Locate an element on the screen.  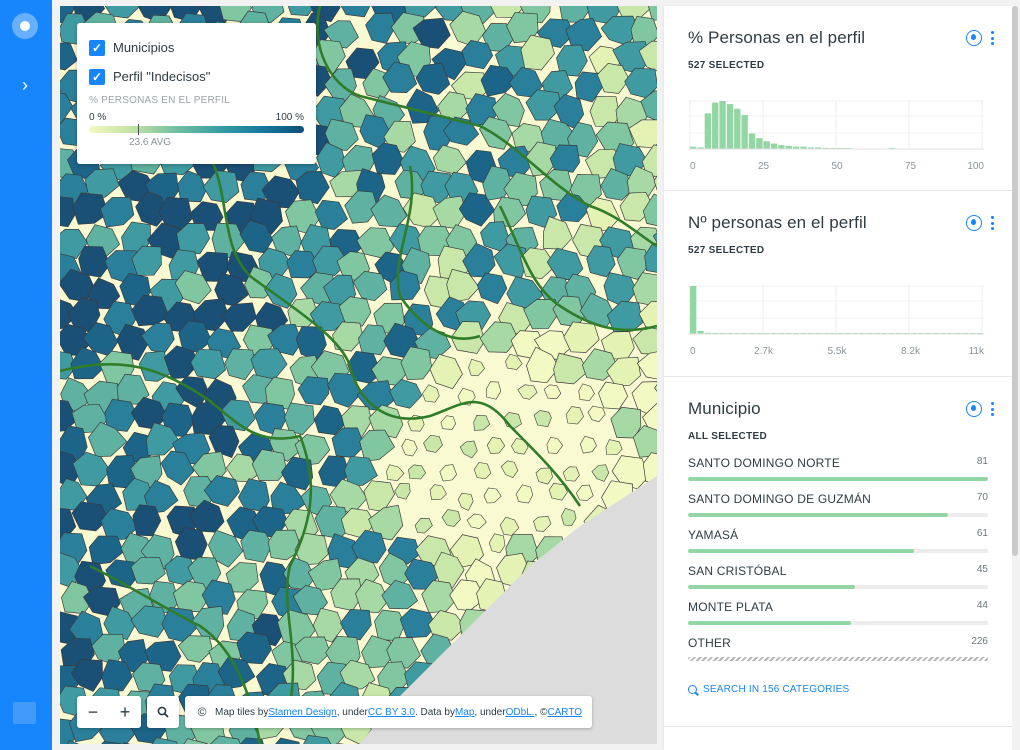
category-item: YAMASÁ 61 is located at coordinates (838, 546).